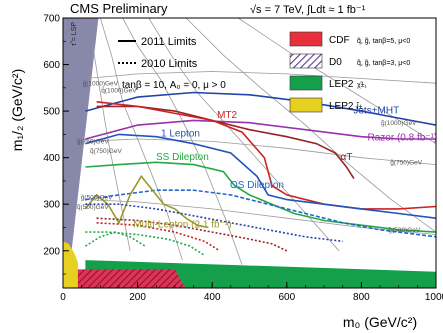  I want to click on y-tick-label-5: 700, so click(51, 19).